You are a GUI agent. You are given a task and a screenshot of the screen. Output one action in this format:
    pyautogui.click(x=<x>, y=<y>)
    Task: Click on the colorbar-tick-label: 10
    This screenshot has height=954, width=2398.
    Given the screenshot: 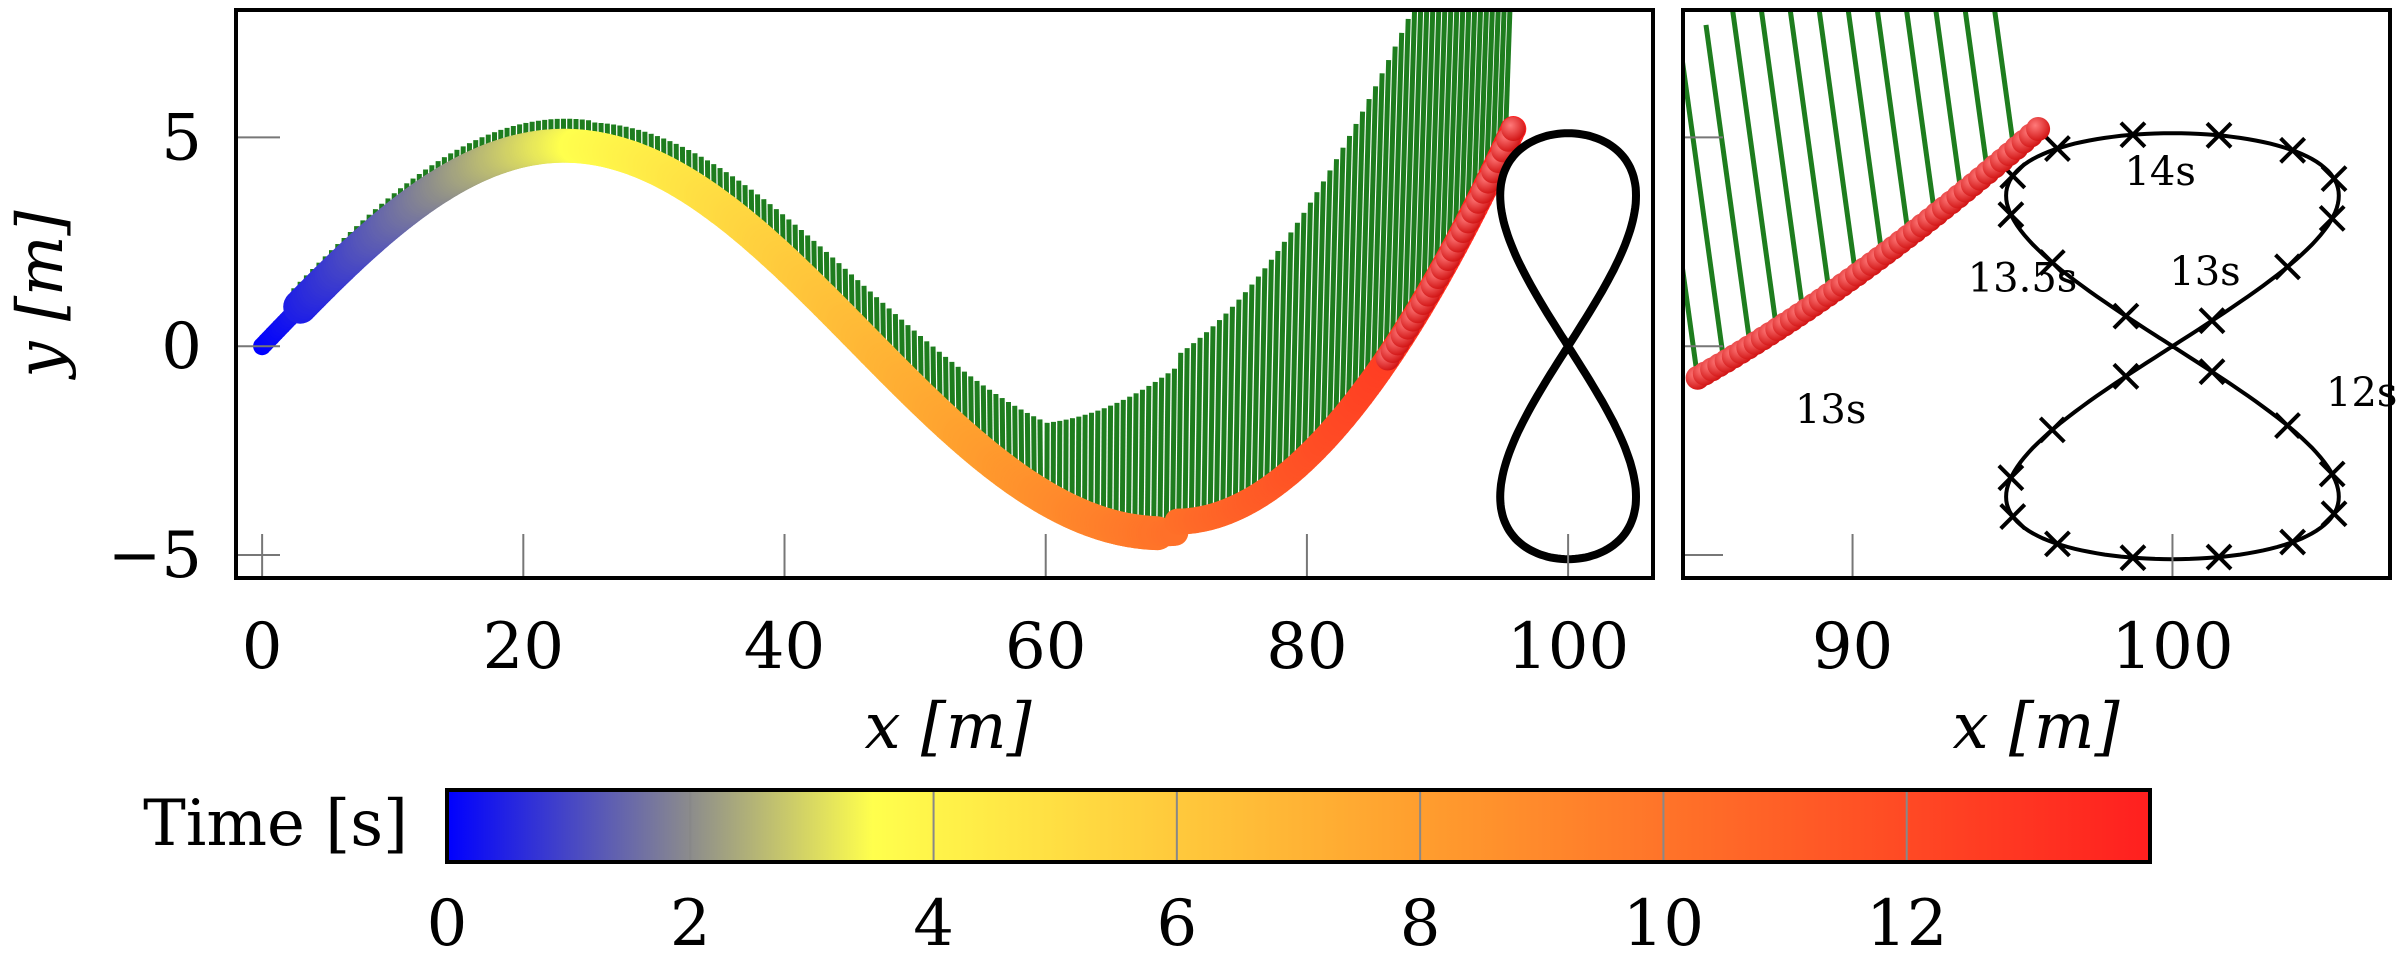 What is the action you would take?
    pyautogui.click(x=1663, y=920)
    